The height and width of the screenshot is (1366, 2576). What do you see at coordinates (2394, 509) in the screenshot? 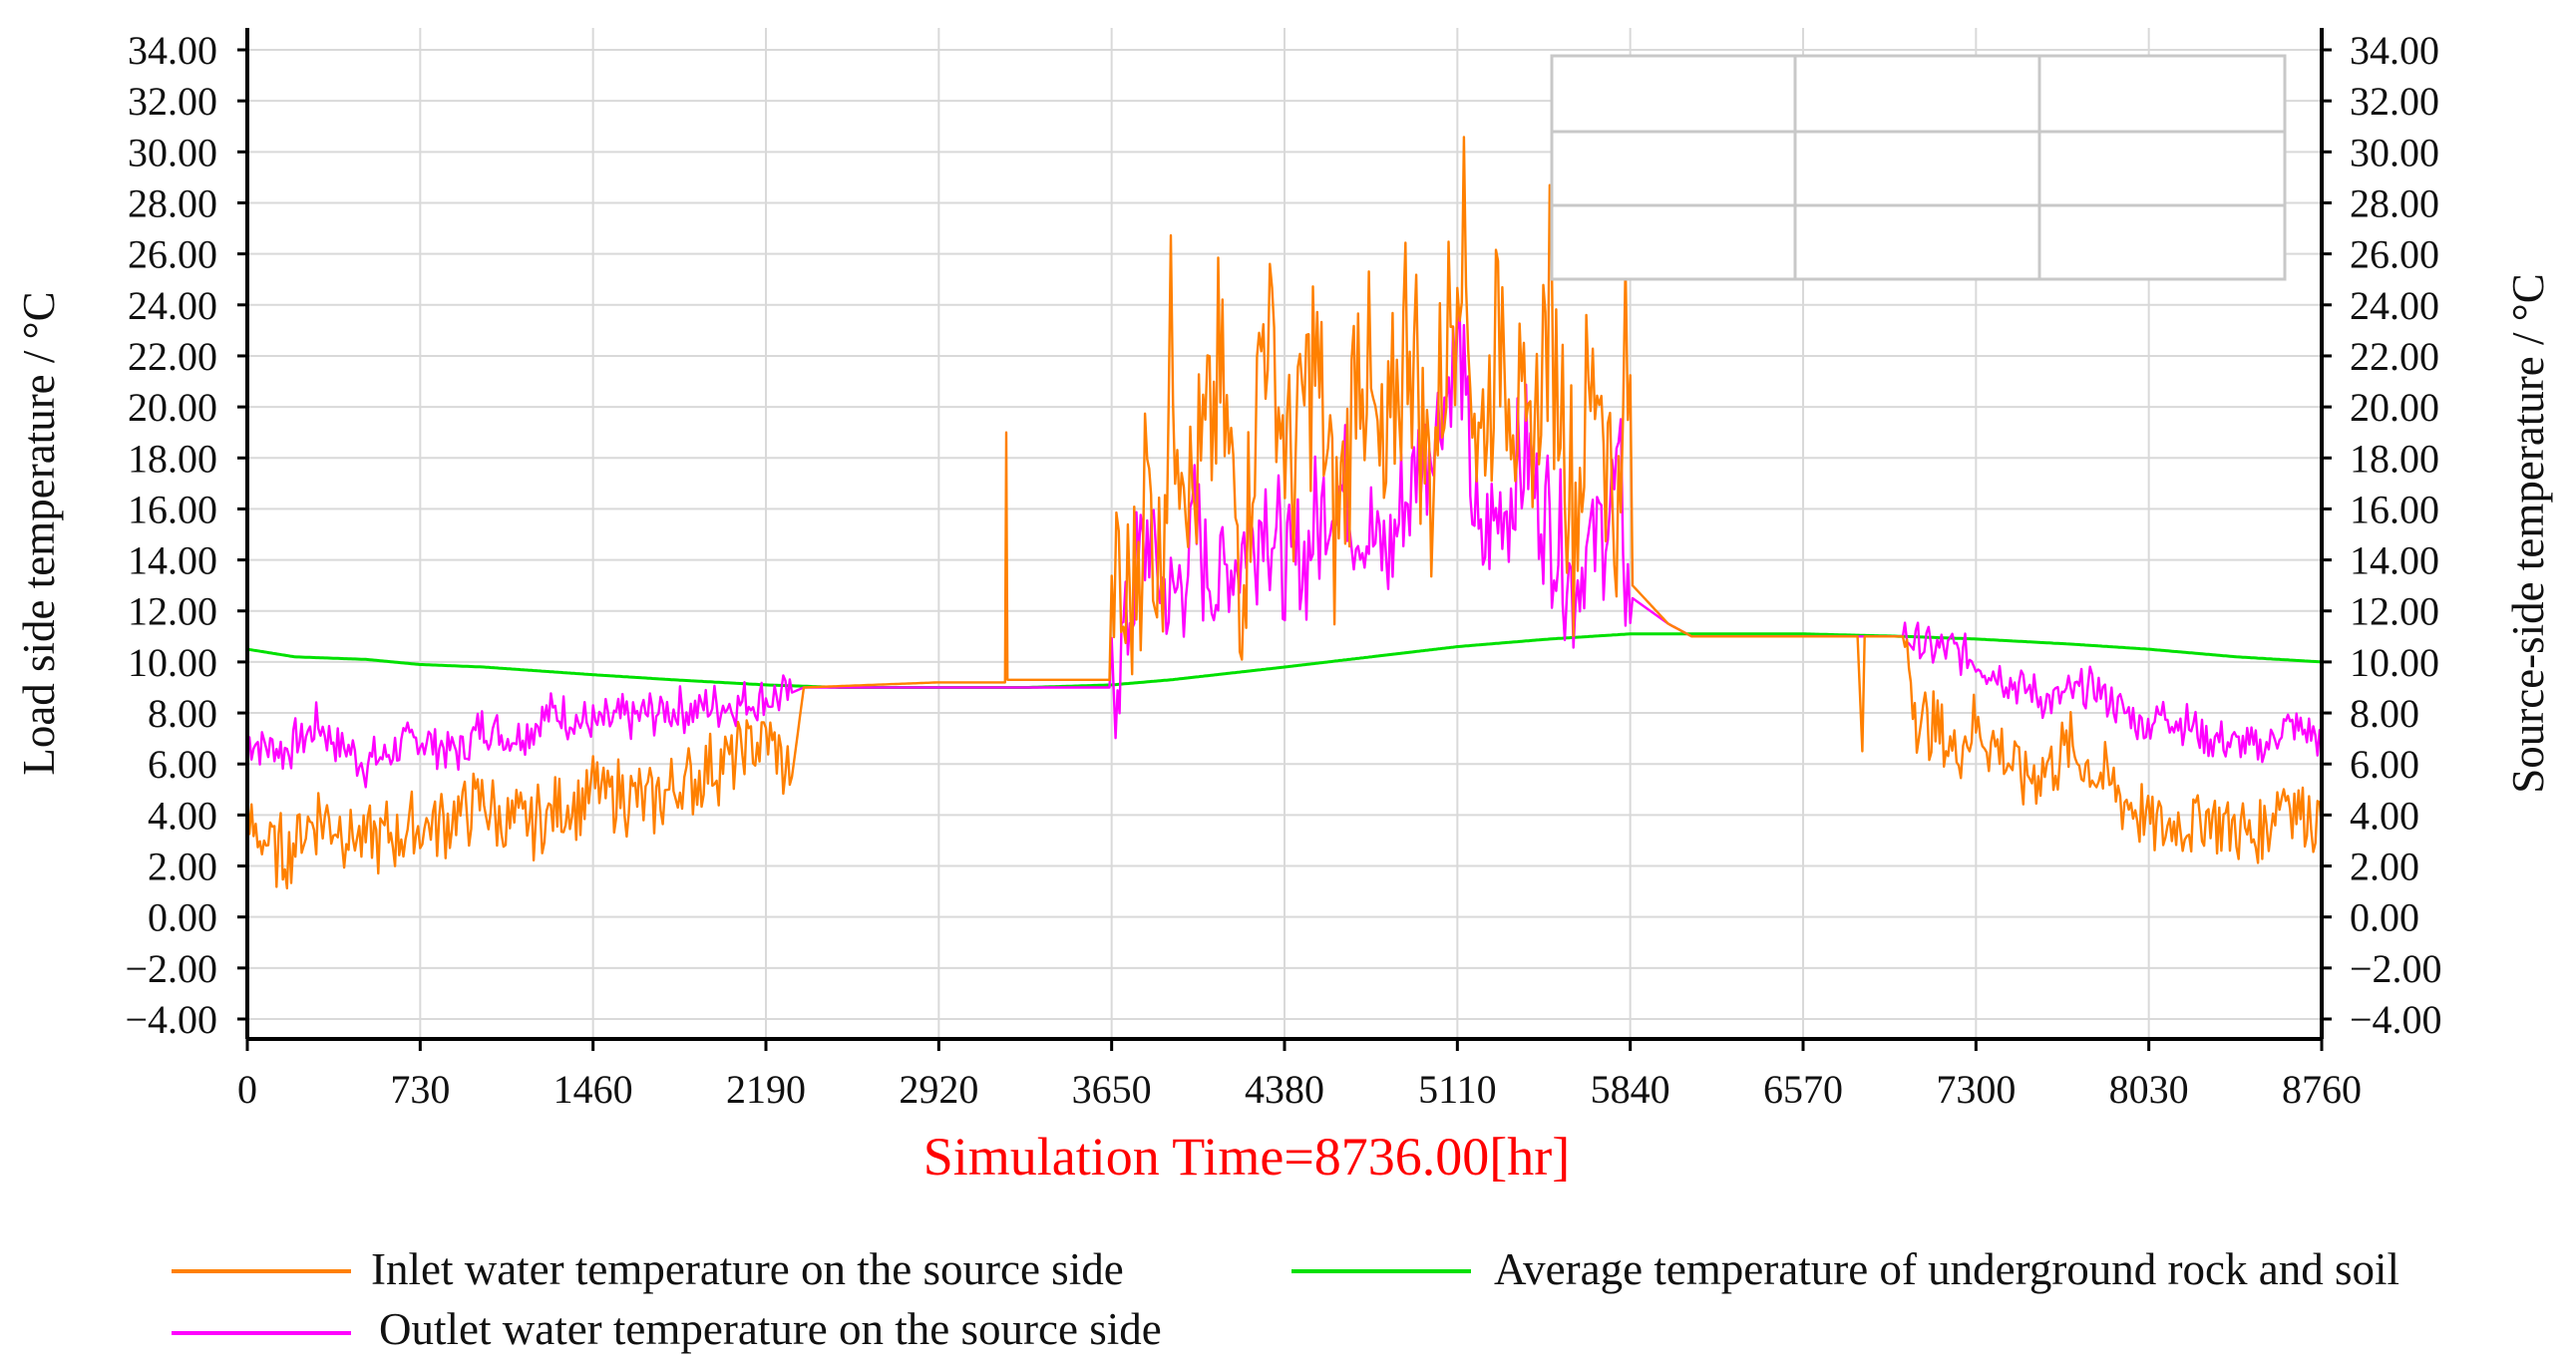
I see `y-tick-label-right: 16.00` at bounding box center [2394, 509].